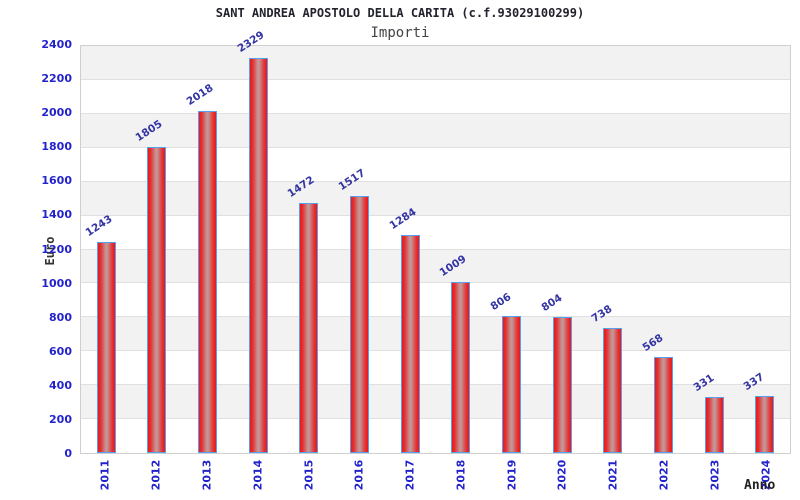 Image resolution: width=800 pixels, height=500 pixels. I want to click on bar: 1243, so click(99, 333).